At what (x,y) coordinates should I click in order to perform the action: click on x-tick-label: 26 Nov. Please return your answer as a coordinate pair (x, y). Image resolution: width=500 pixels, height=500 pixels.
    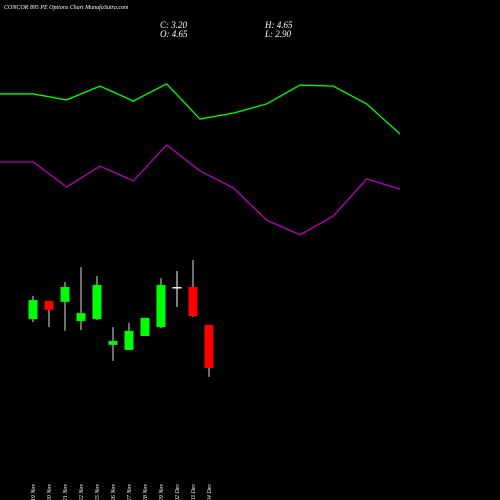
    Looking at the image, I should click on (114, 492).